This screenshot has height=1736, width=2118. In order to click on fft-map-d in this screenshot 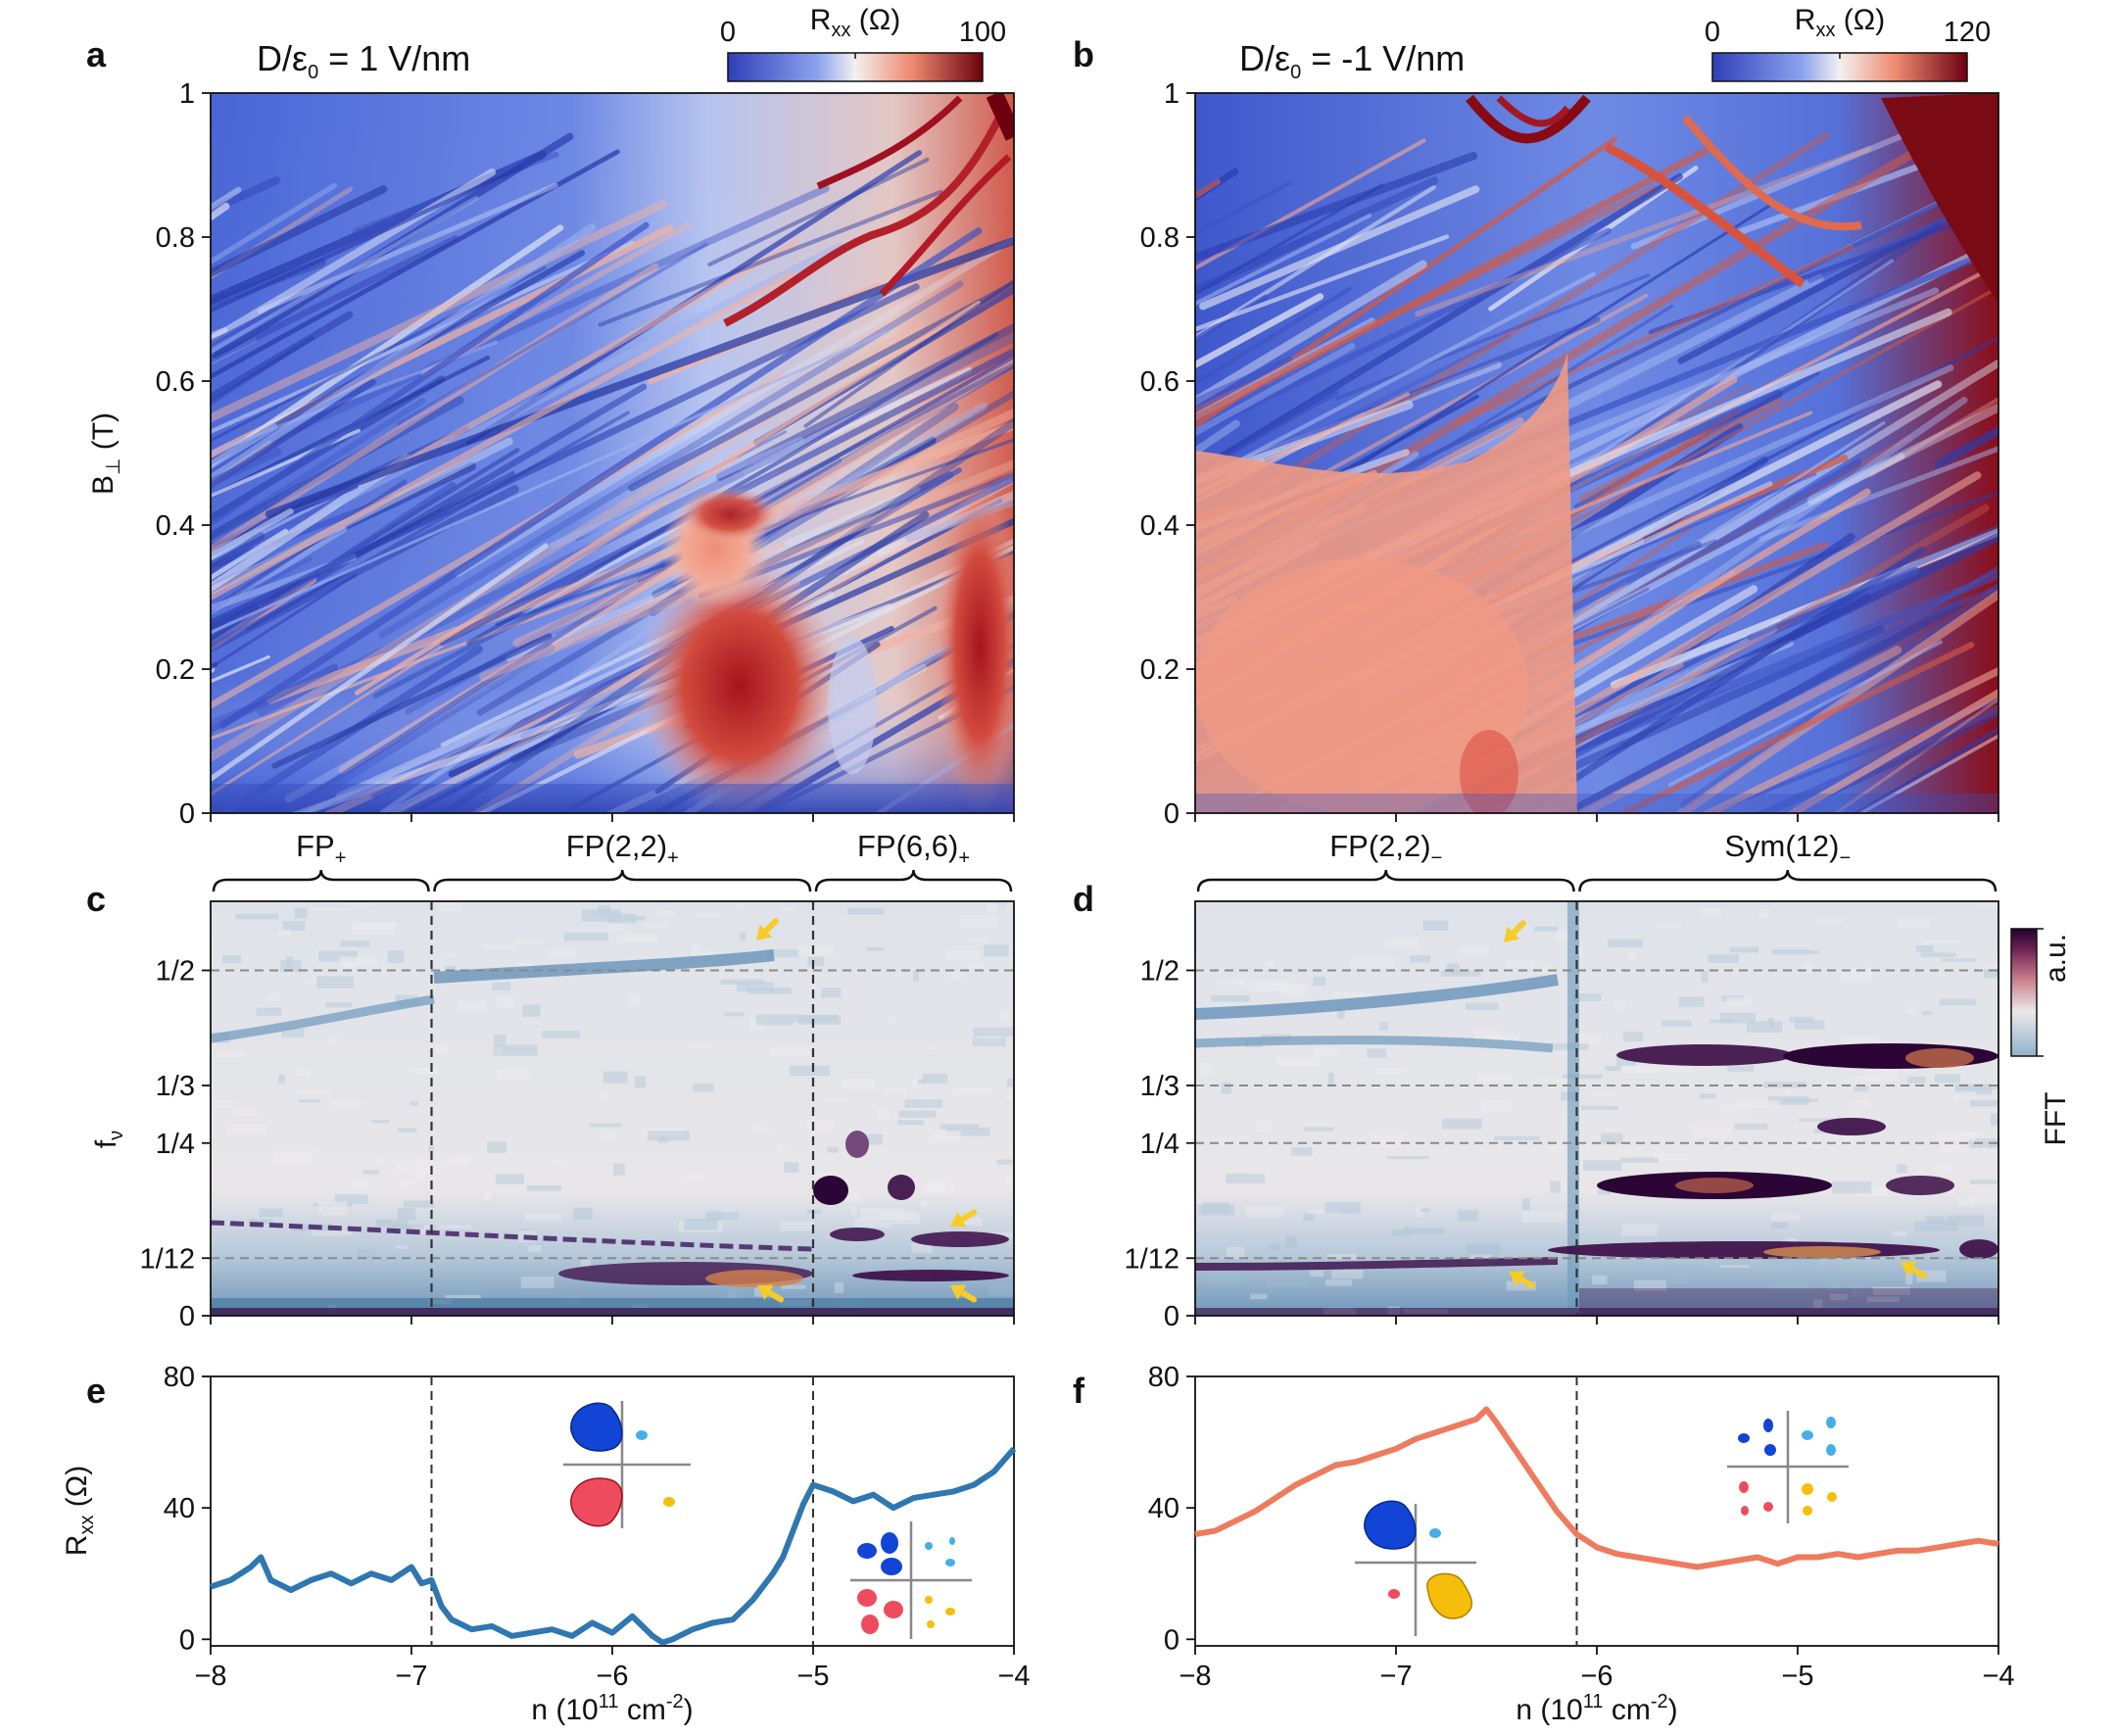, I will do `click(1596, 1108)`.